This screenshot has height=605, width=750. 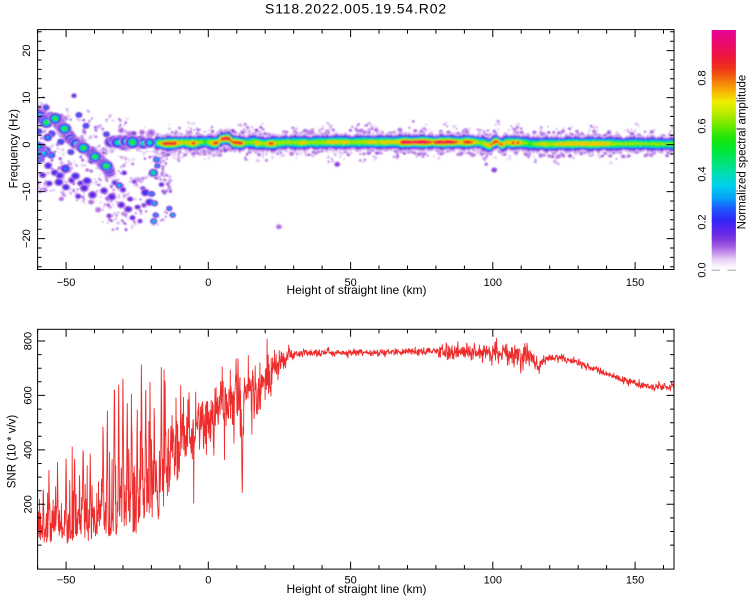 I want to click on svg-text: −20, so click(x=27, y=238).